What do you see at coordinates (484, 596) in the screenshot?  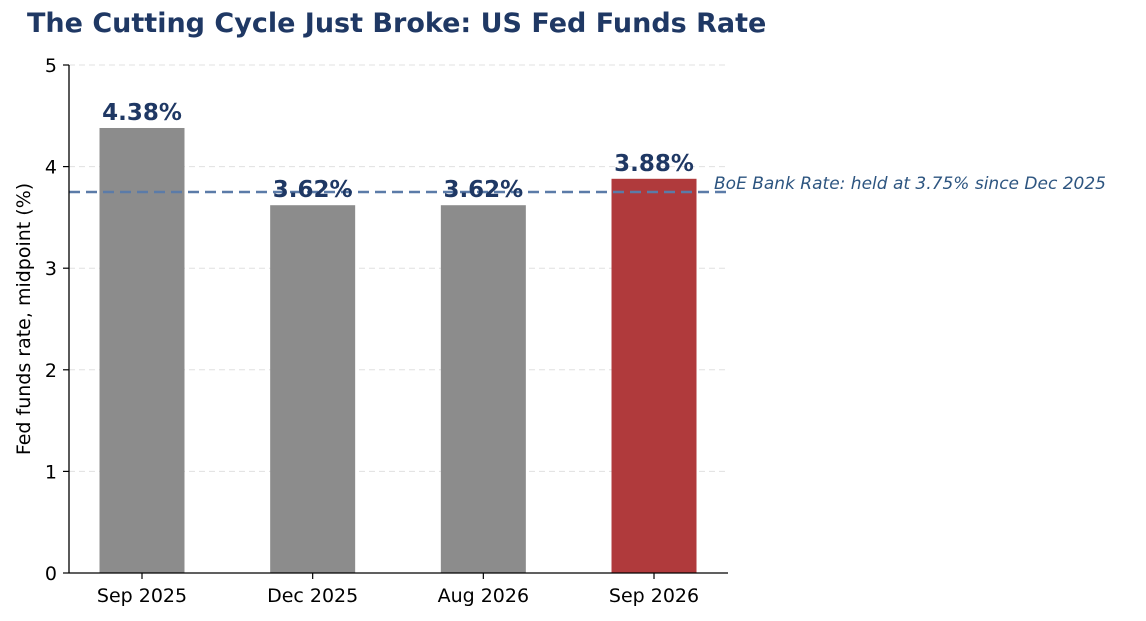 I see `x-tick-label: Aug 2026` at bounding box center [484, 596].